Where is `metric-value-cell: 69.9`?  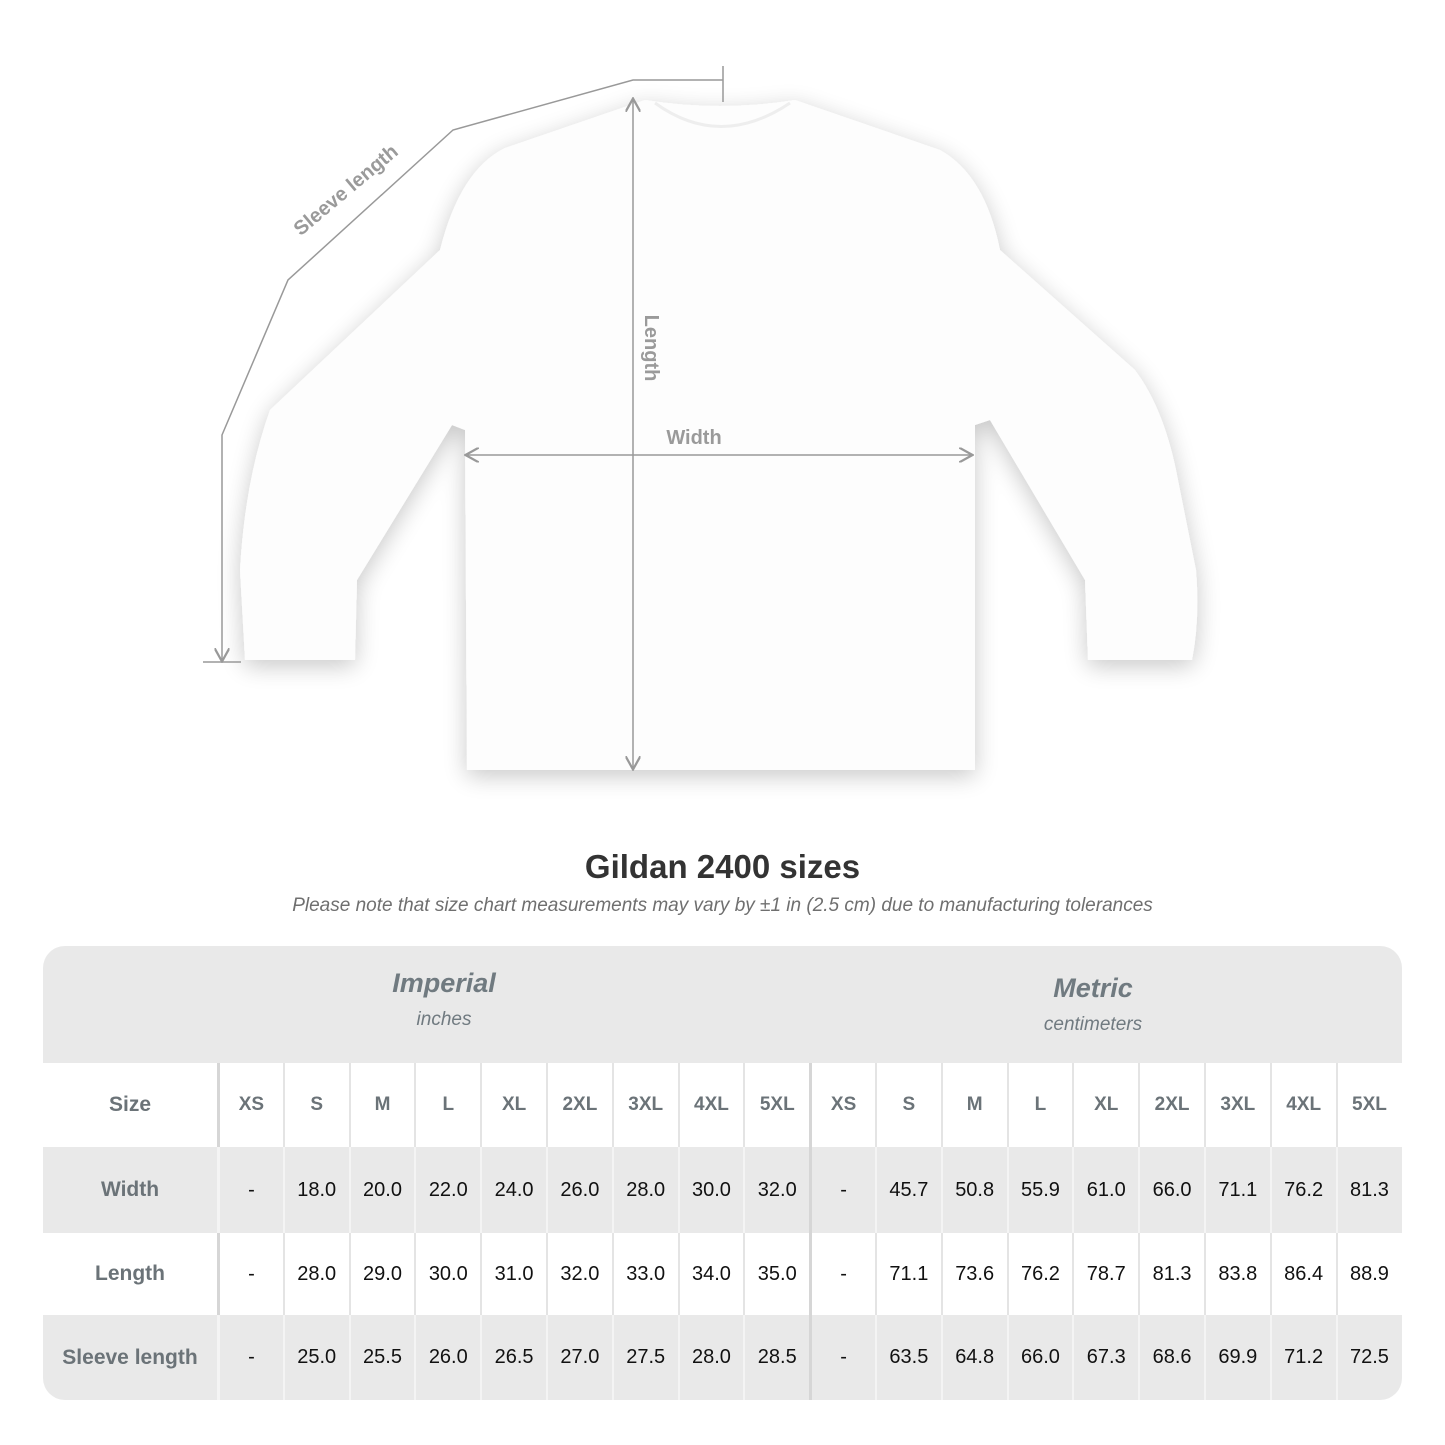 metric-value-cell: 69.9 is located at coordinates (1236, 1357).